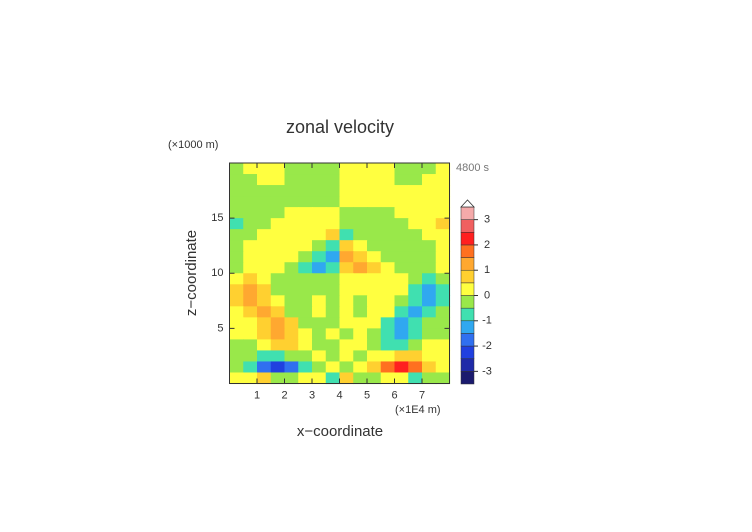 The width and height of the screenshot is (752, 532). What do you see at coordinates (217, 273) in the screenshot?
I see `y-tick-label: 10` at bounding box center [217, 273].